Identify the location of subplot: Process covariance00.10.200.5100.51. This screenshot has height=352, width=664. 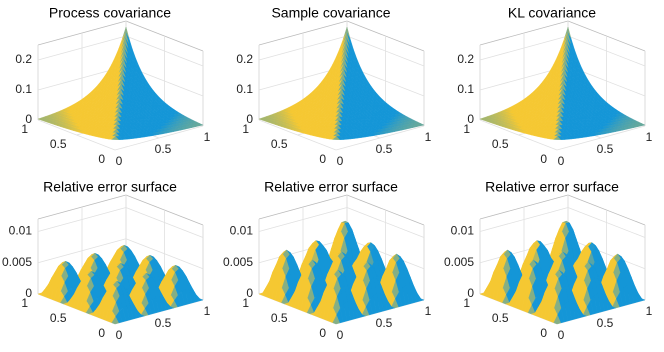
(112, 86).